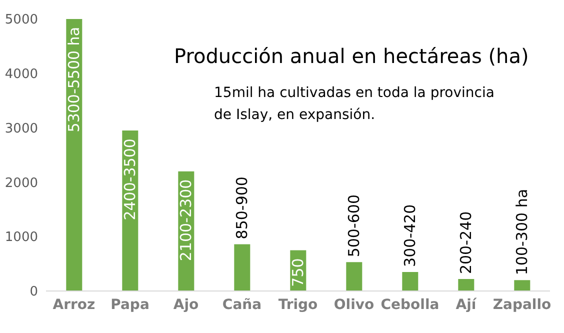 This screenshot has height=333, width=564. I want to click on x-tick-label: Papa, so click(130, 304).